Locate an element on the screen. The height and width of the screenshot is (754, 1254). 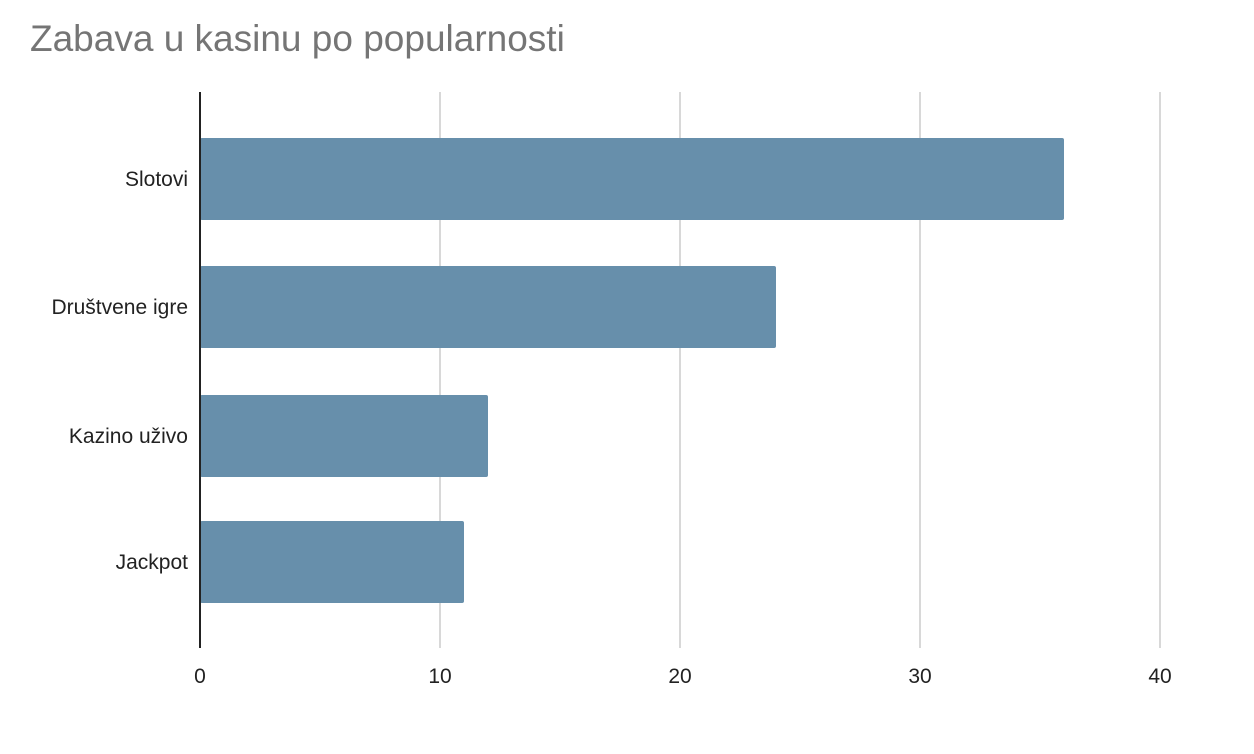
chart-title: Zabava u kasinu po popularnosti is located at coordinates (297, 38).